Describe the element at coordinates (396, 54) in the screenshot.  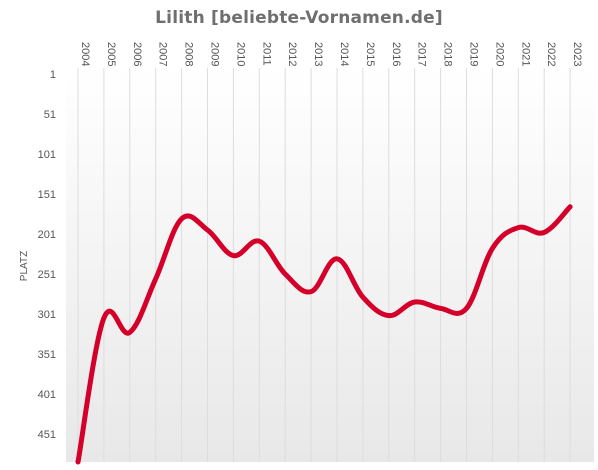
I see `x-tick-label-2016: 2016` at that location.